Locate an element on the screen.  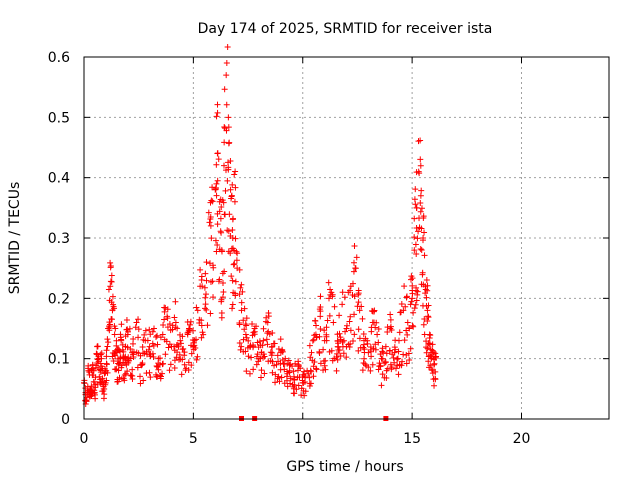
y-tick-label: 0.5 is located at coordinates (59, 118).